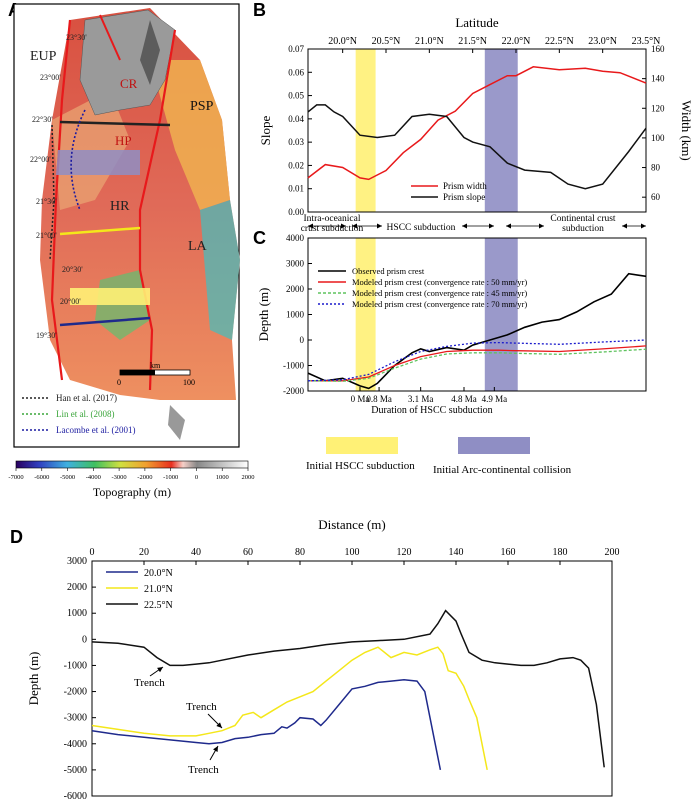  Describe the element at coordinates (296, 96) in the screenshot. I see `chart-b-y-tick-label: 0.05` at that location.